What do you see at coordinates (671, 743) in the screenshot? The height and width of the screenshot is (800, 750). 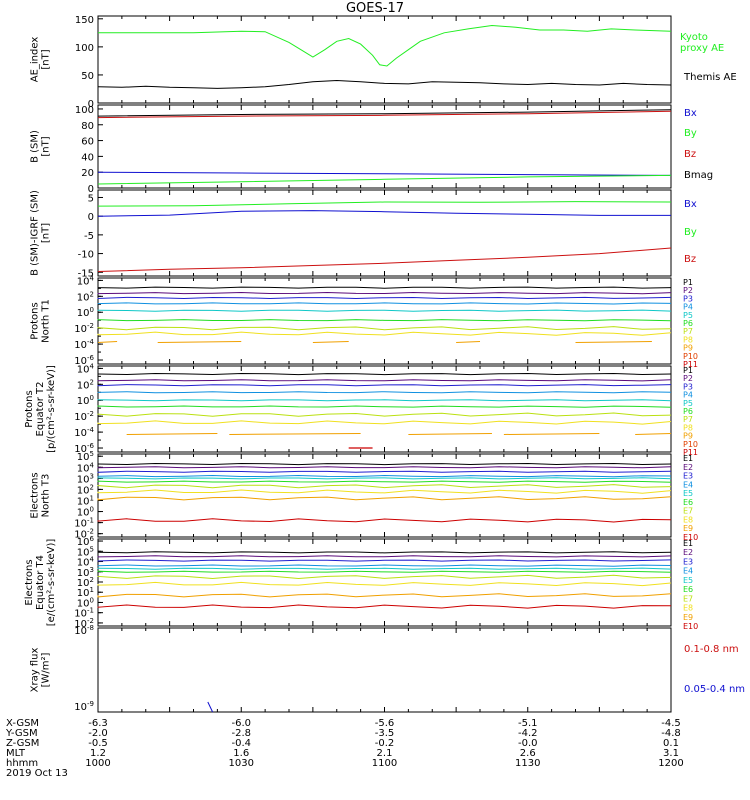 I see `footer-value: 0.1` at bounding box center [671, 743].